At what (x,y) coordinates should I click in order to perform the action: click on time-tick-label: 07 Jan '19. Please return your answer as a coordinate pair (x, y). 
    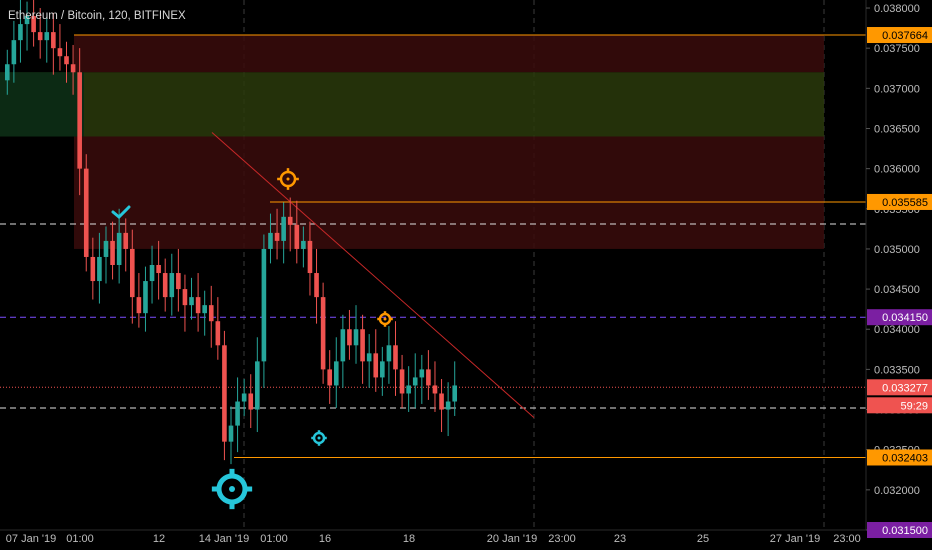
    Looking at the image, I should click on (31, 539).